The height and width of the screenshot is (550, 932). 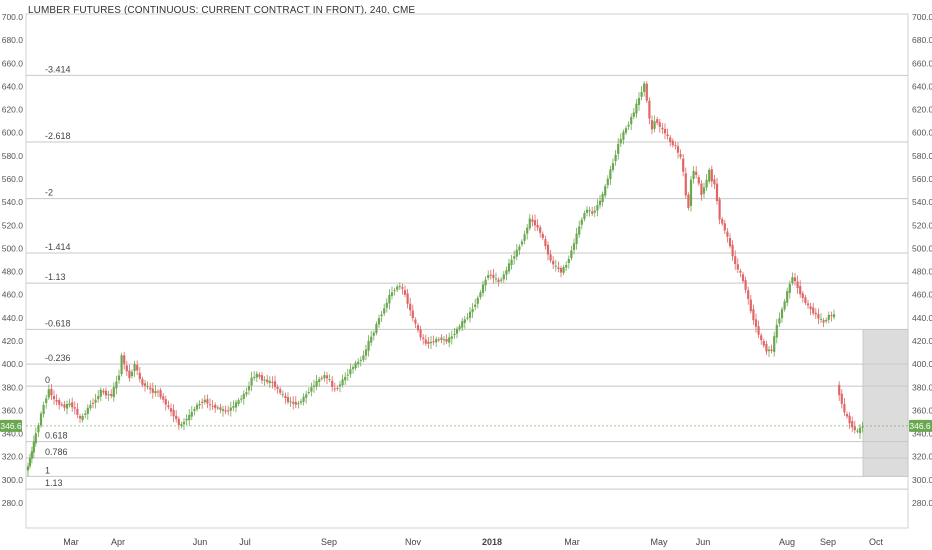 I want to click on y-tick-left: 660.0, so click(x=13, y=63).